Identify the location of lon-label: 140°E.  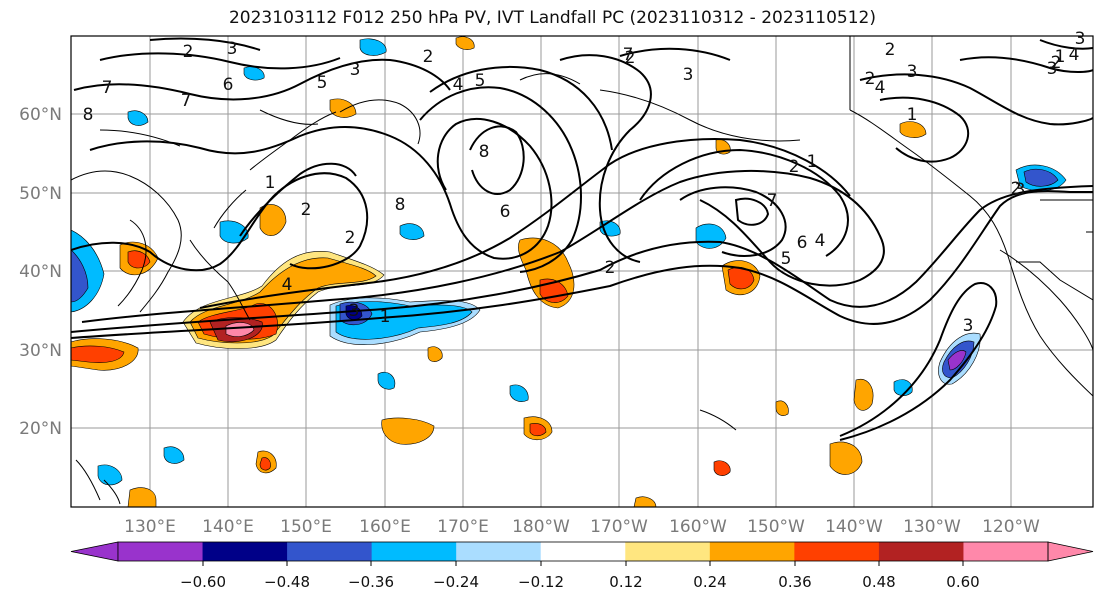
(228, 527).